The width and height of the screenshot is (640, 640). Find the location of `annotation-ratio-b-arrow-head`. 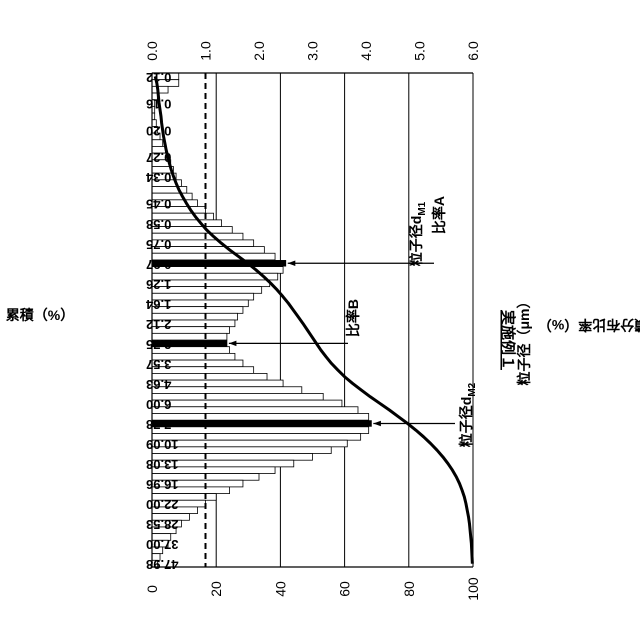

annotation-ratio-b-arrow-head is located at coordinates (232, 343).